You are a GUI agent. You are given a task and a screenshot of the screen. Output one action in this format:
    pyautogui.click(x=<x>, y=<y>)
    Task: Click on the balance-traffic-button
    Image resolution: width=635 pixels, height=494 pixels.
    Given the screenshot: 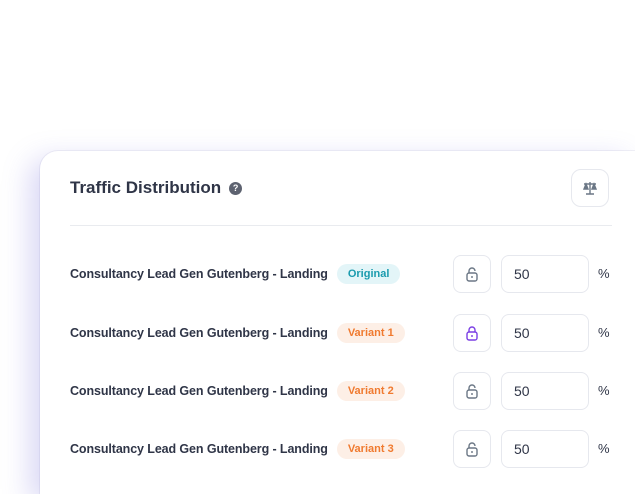 What is the action you would take?
    pyautogui.click(x=590, y=188)
    